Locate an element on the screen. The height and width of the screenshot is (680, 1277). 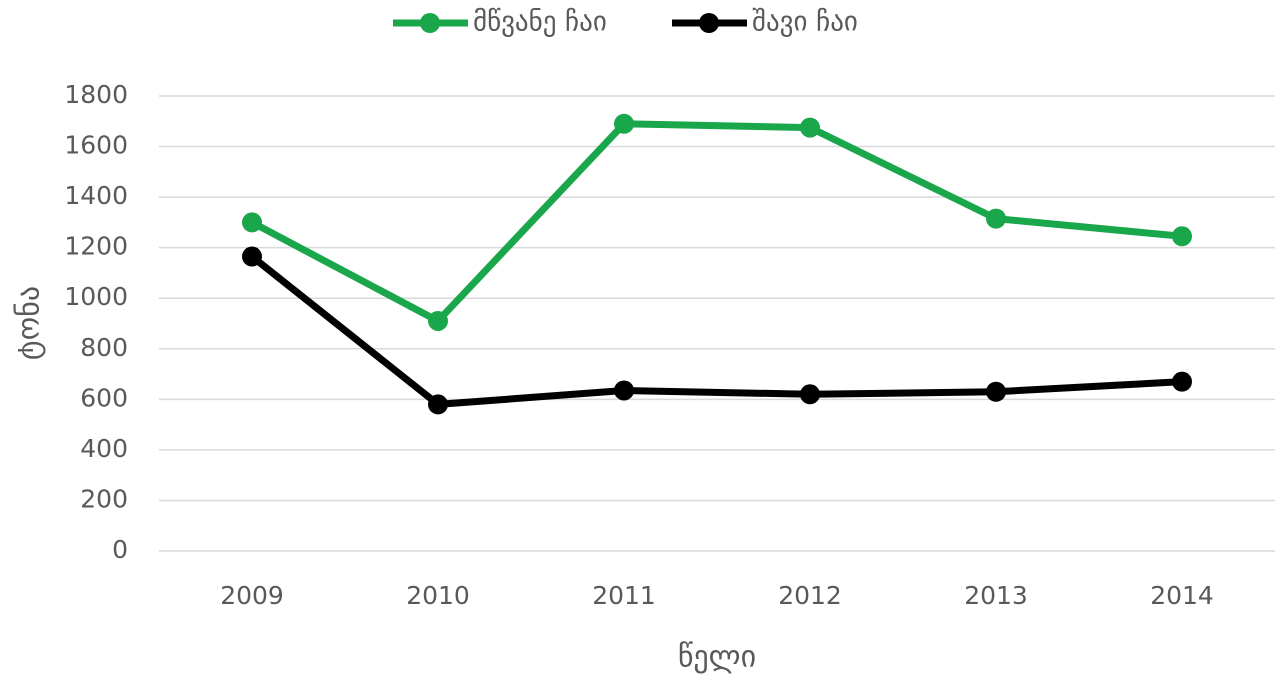
legend-label: მწვანე ჩაი is located at coordinates (540, 22).